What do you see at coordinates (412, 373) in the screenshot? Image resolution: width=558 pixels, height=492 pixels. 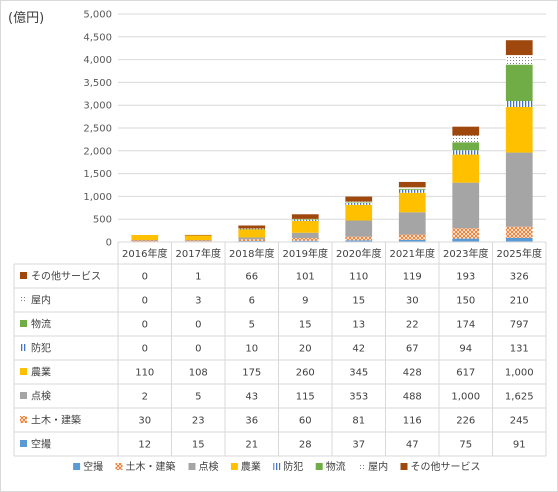 I see `table-cell-value: 428` at bounding box center [412, 373].